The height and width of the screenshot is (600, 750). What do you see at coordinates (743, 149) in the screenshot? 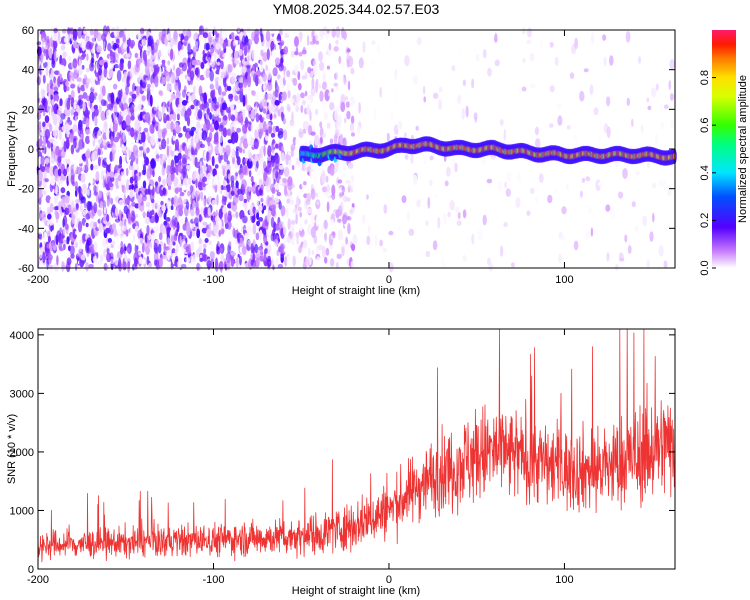
I see `colorbar-label: Normalized spectral amplitude` at bounding box center [743, 149].